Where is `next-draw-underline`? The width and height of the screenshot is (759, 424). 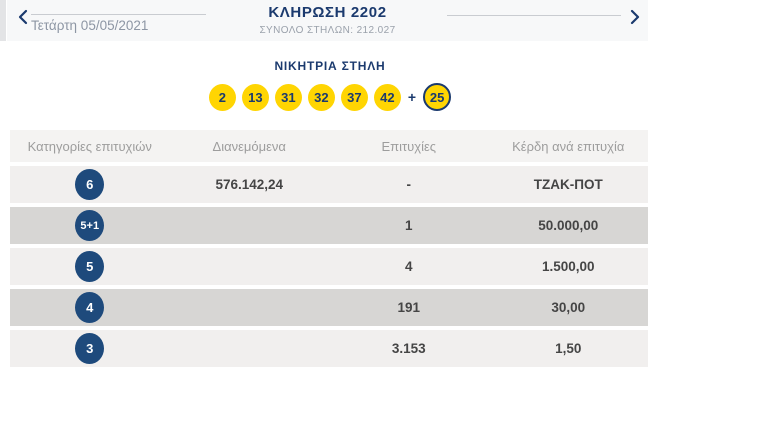 next-draw-underline is located at coordinates (534, 15).